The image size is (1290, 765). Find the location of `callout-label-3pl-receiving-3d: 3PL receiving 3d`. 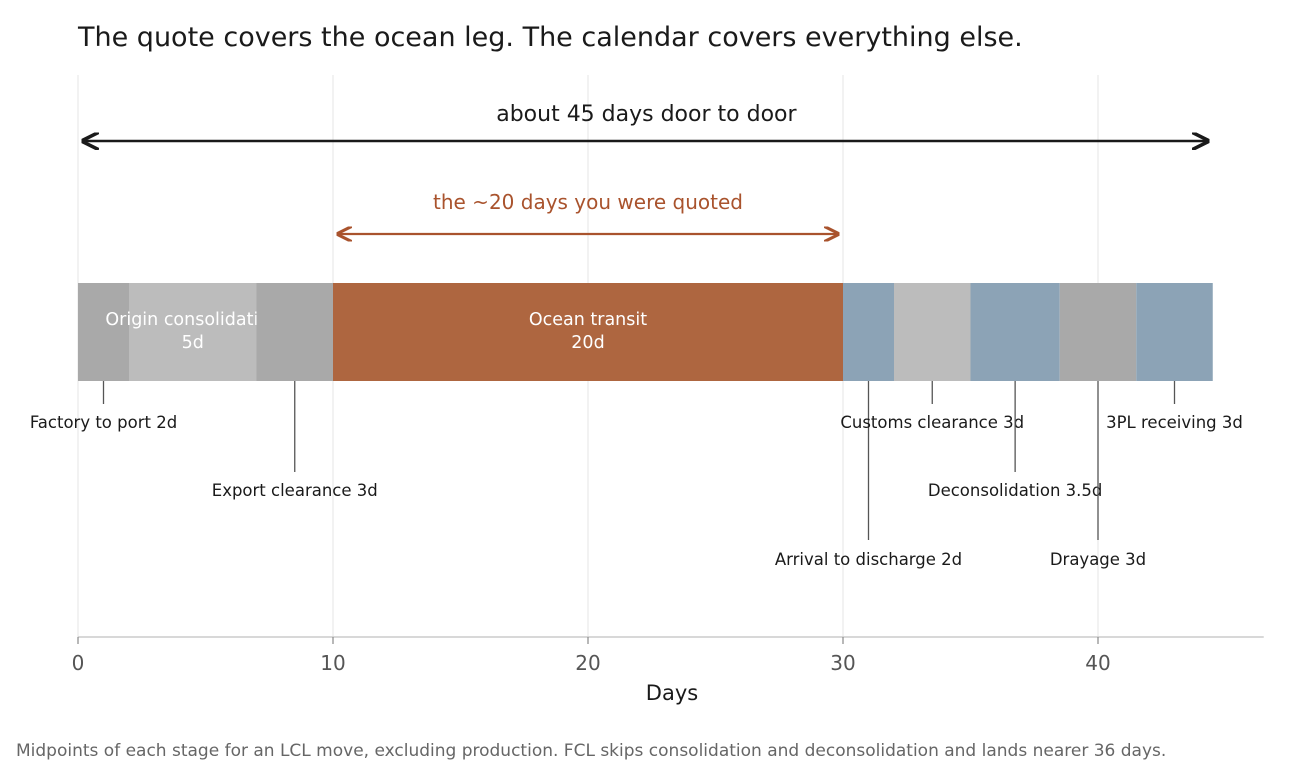

callout-label-3pl-receiving-3d: 3PL receiving 3d is located at coordinates (1174, 422).